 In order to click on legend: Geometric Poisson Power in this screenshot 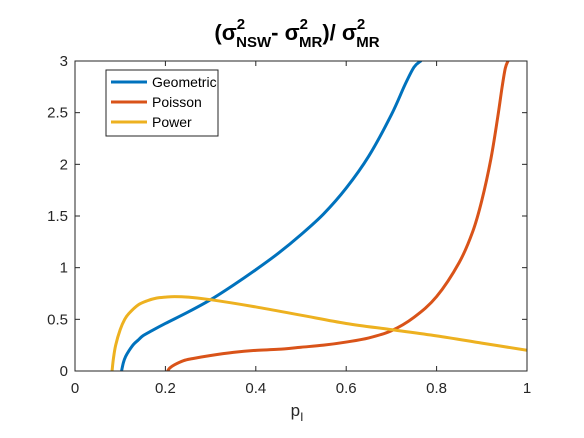, I will do `click(162, 103)`.